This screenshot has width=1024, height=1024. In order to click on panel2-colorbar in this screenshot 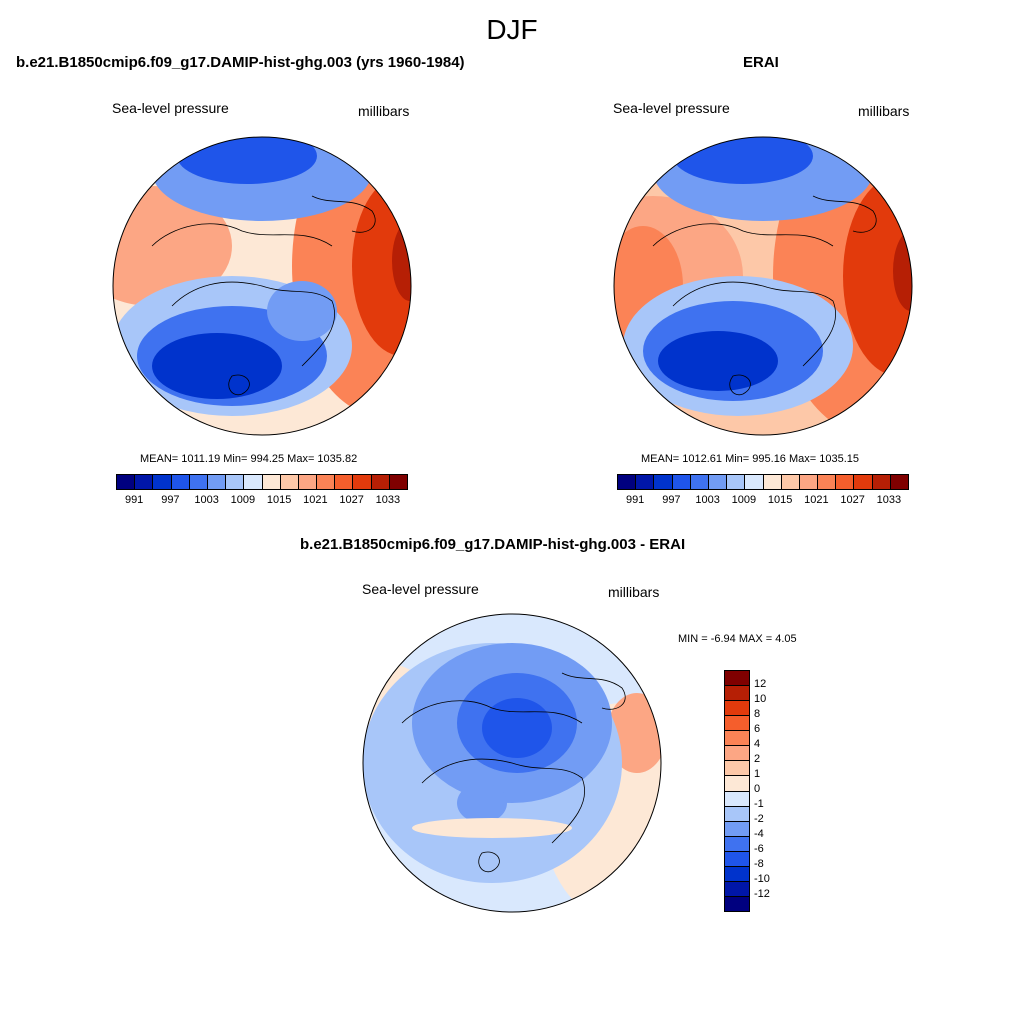, I will do `click(763, 482)`.